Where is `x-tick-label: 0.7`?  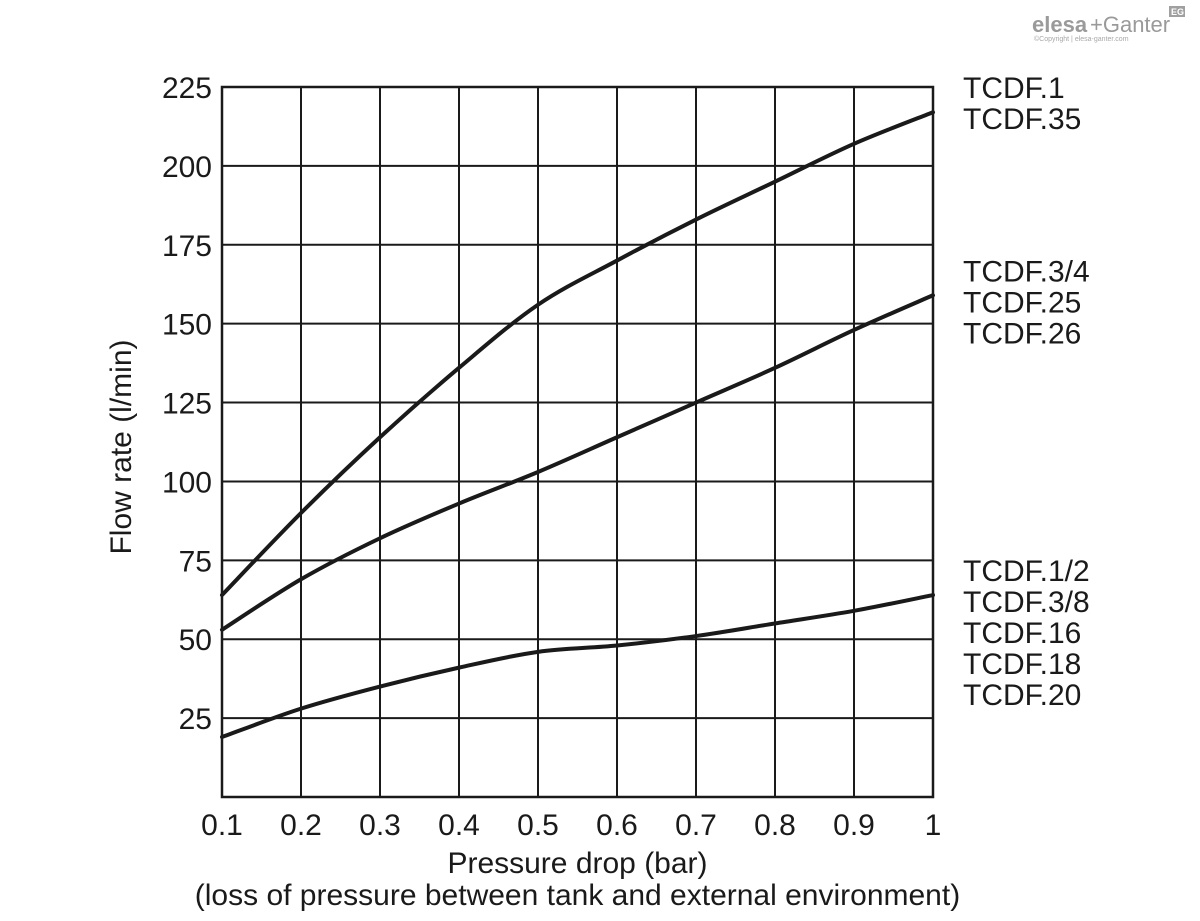 x-tick-label: 0.7 is located at coordinates (696, 825).